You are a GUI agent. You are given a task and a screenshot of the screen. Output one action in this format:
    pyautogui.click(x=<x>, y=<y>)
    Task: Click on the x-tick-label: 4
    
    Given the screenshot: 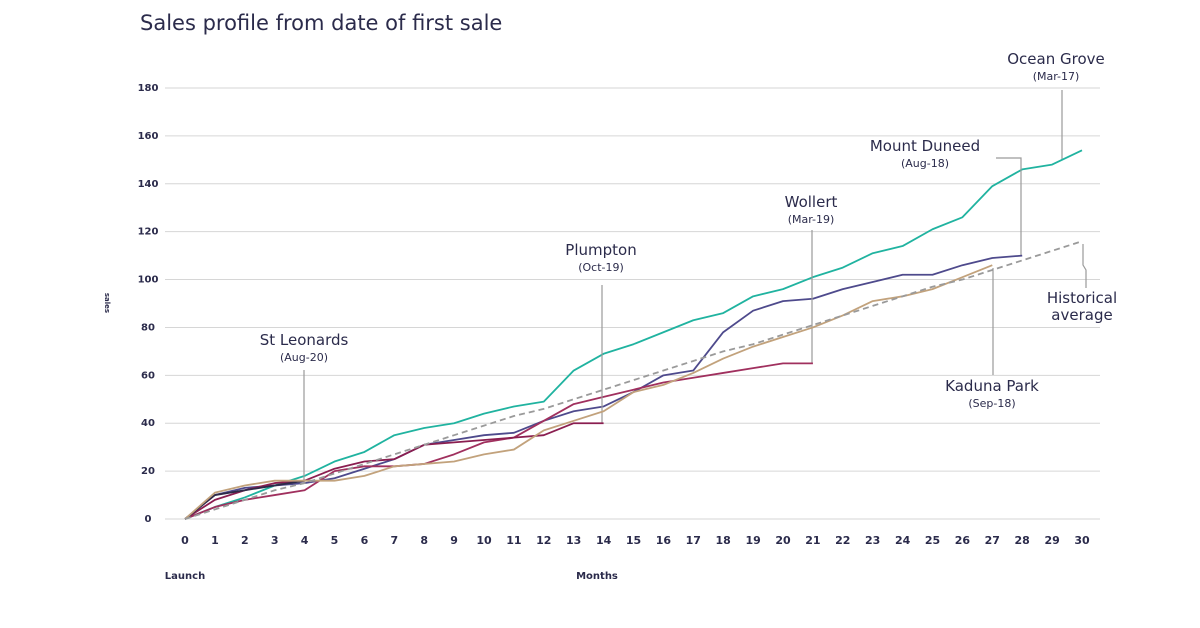 What is the action you would take?
    pyautogui.click(x=305, y=540)
    